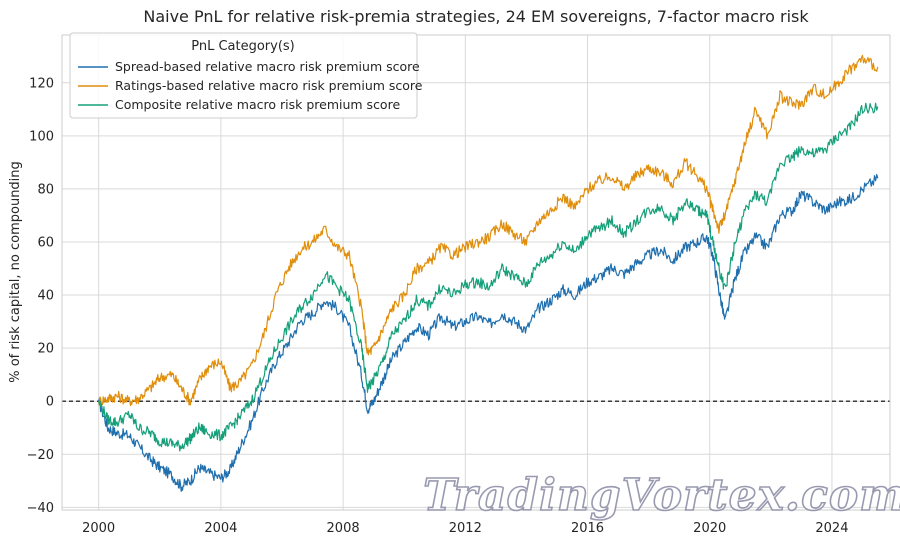  Describe the element at coordinates (45, 349) in the screenshot. I see `y-tick-label: 20` at that location.